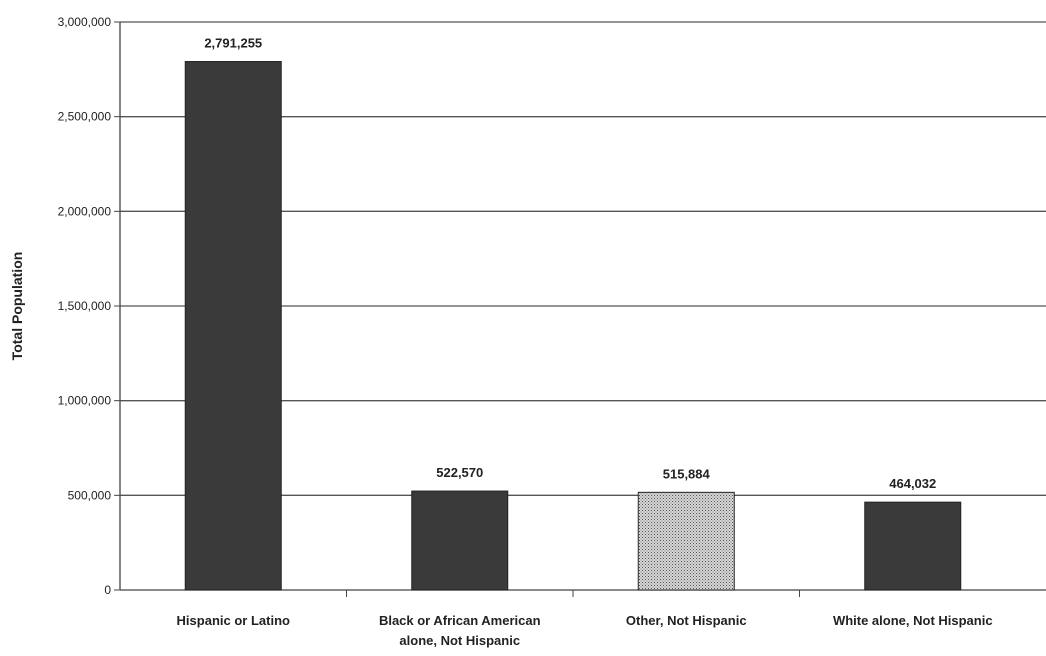 This screenshot has width=1046, height=656. What do you see at coordinates (460, 620) in the screenshot?
I see `category-label: Black or African American` at bounding box center [460, 620].